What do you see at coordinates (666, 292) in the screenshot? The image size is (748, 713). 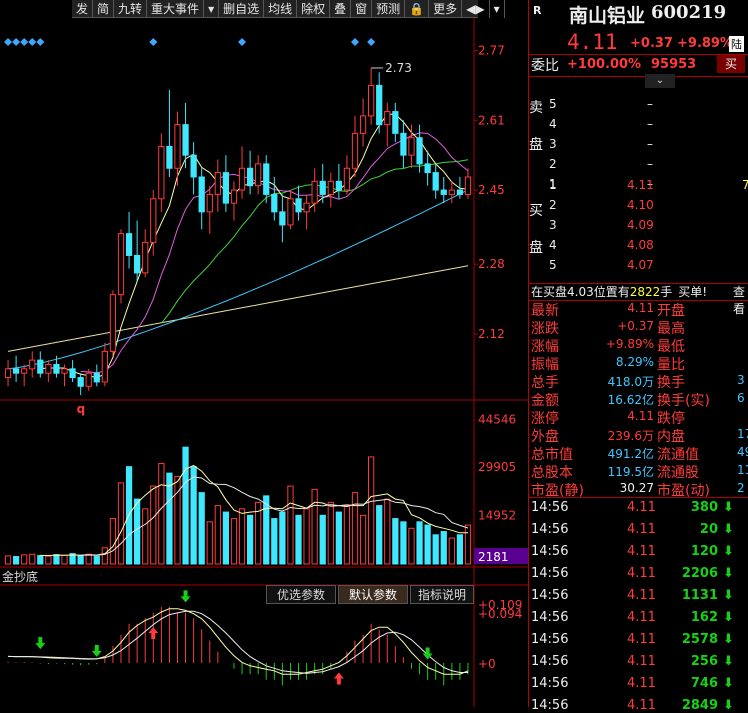 I see `alert-unit: 手` at bounding box center [666, 292].